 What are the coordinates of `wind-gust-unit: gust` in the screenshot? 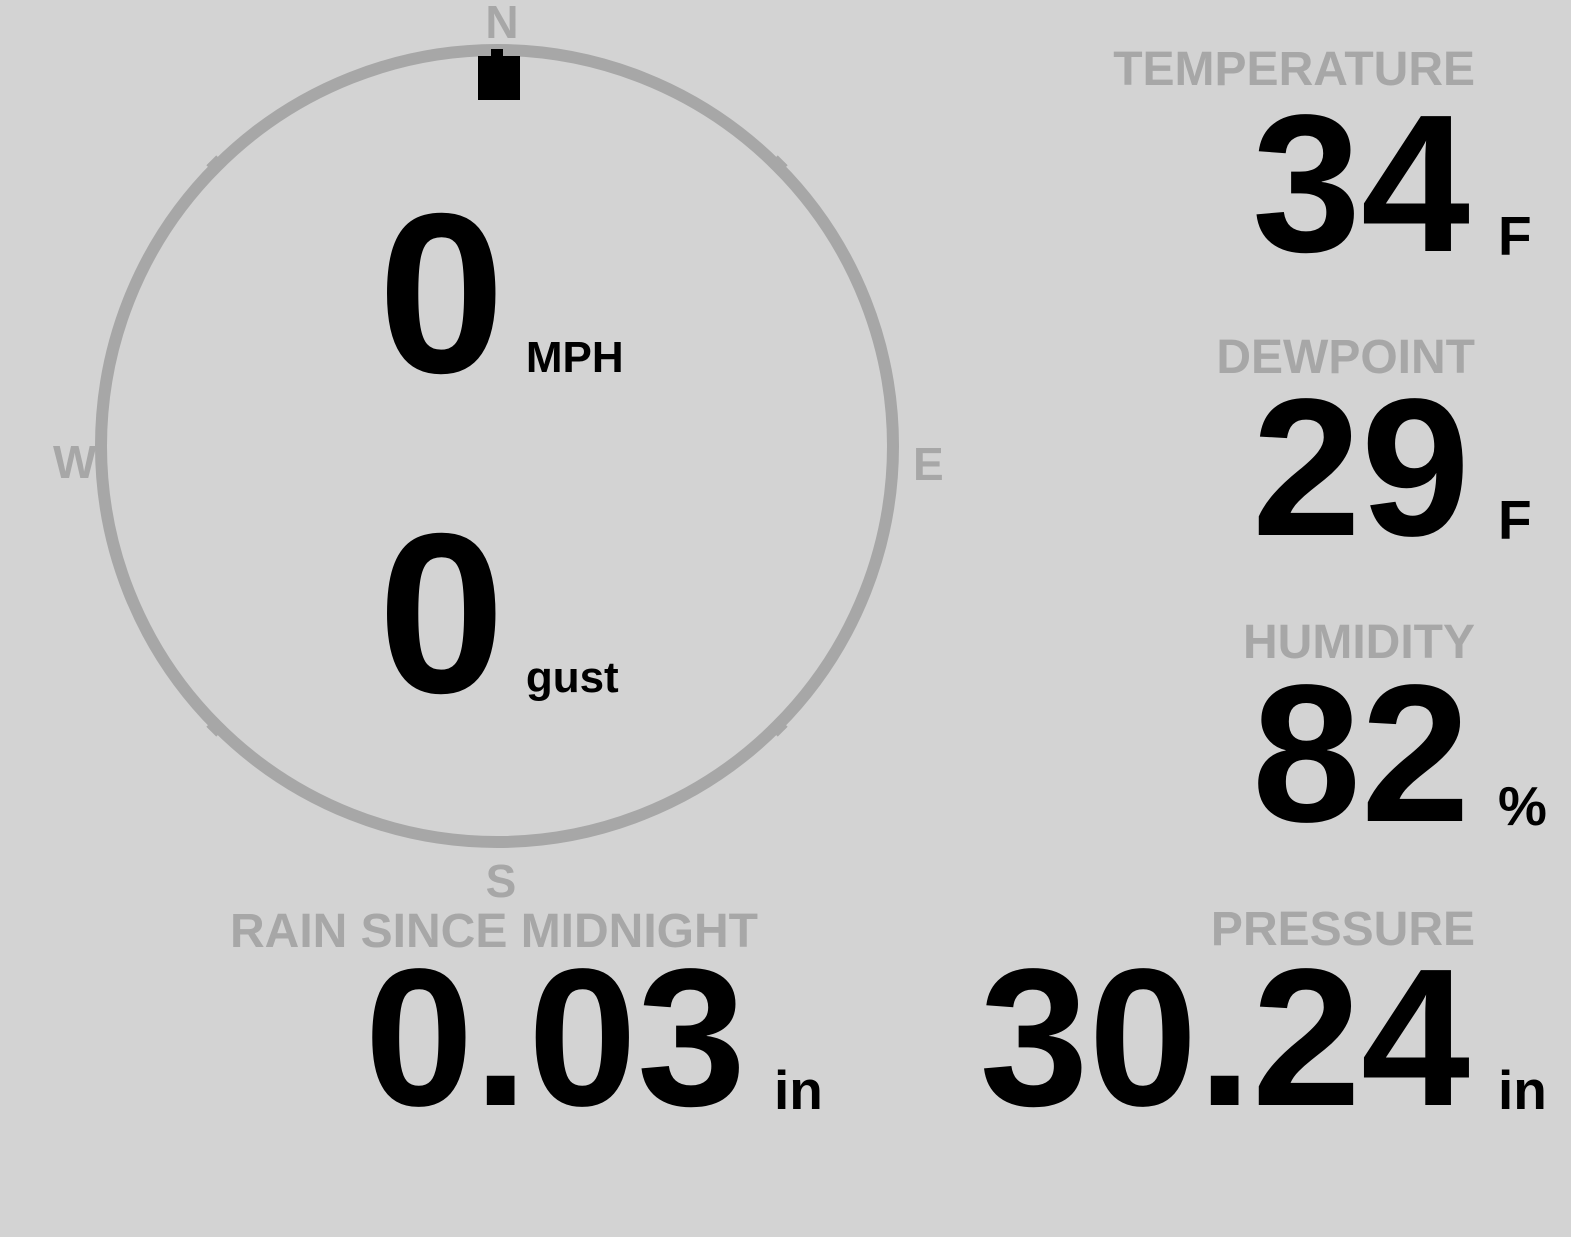 It's located at (572, 677).